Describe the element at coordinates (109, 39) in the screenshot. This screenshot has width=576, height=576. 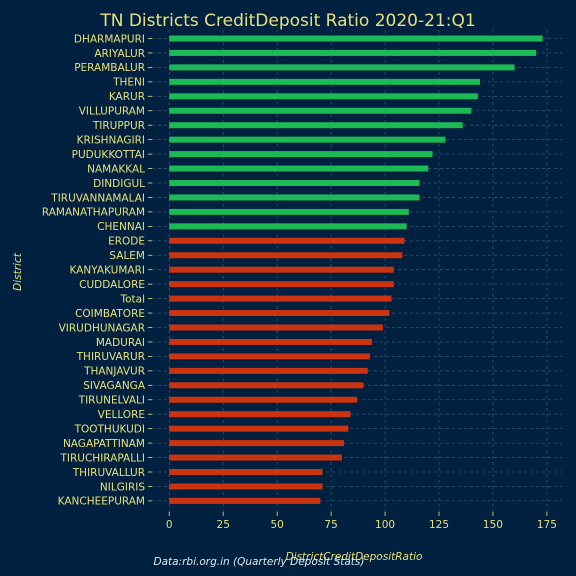
I see `y-tick-label: DHARMAPURI` at that location.